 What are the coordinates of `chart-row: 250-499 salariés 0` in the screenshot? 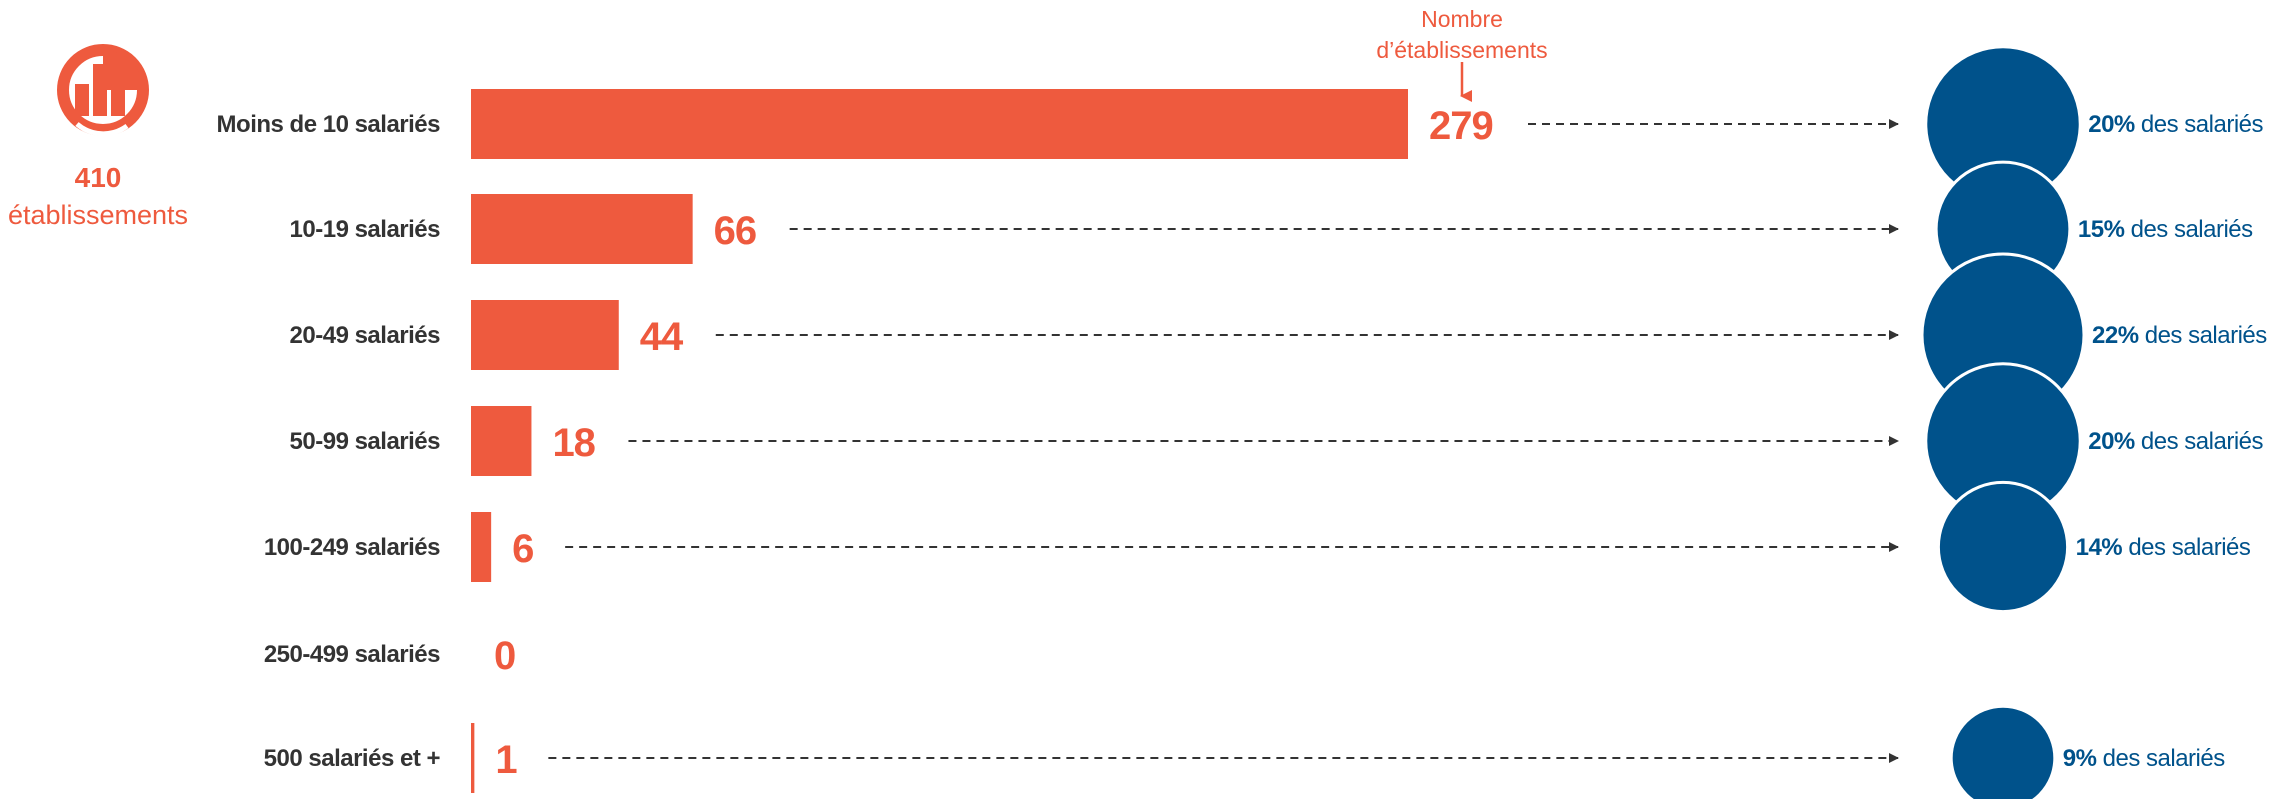 It's located at (390, 656).